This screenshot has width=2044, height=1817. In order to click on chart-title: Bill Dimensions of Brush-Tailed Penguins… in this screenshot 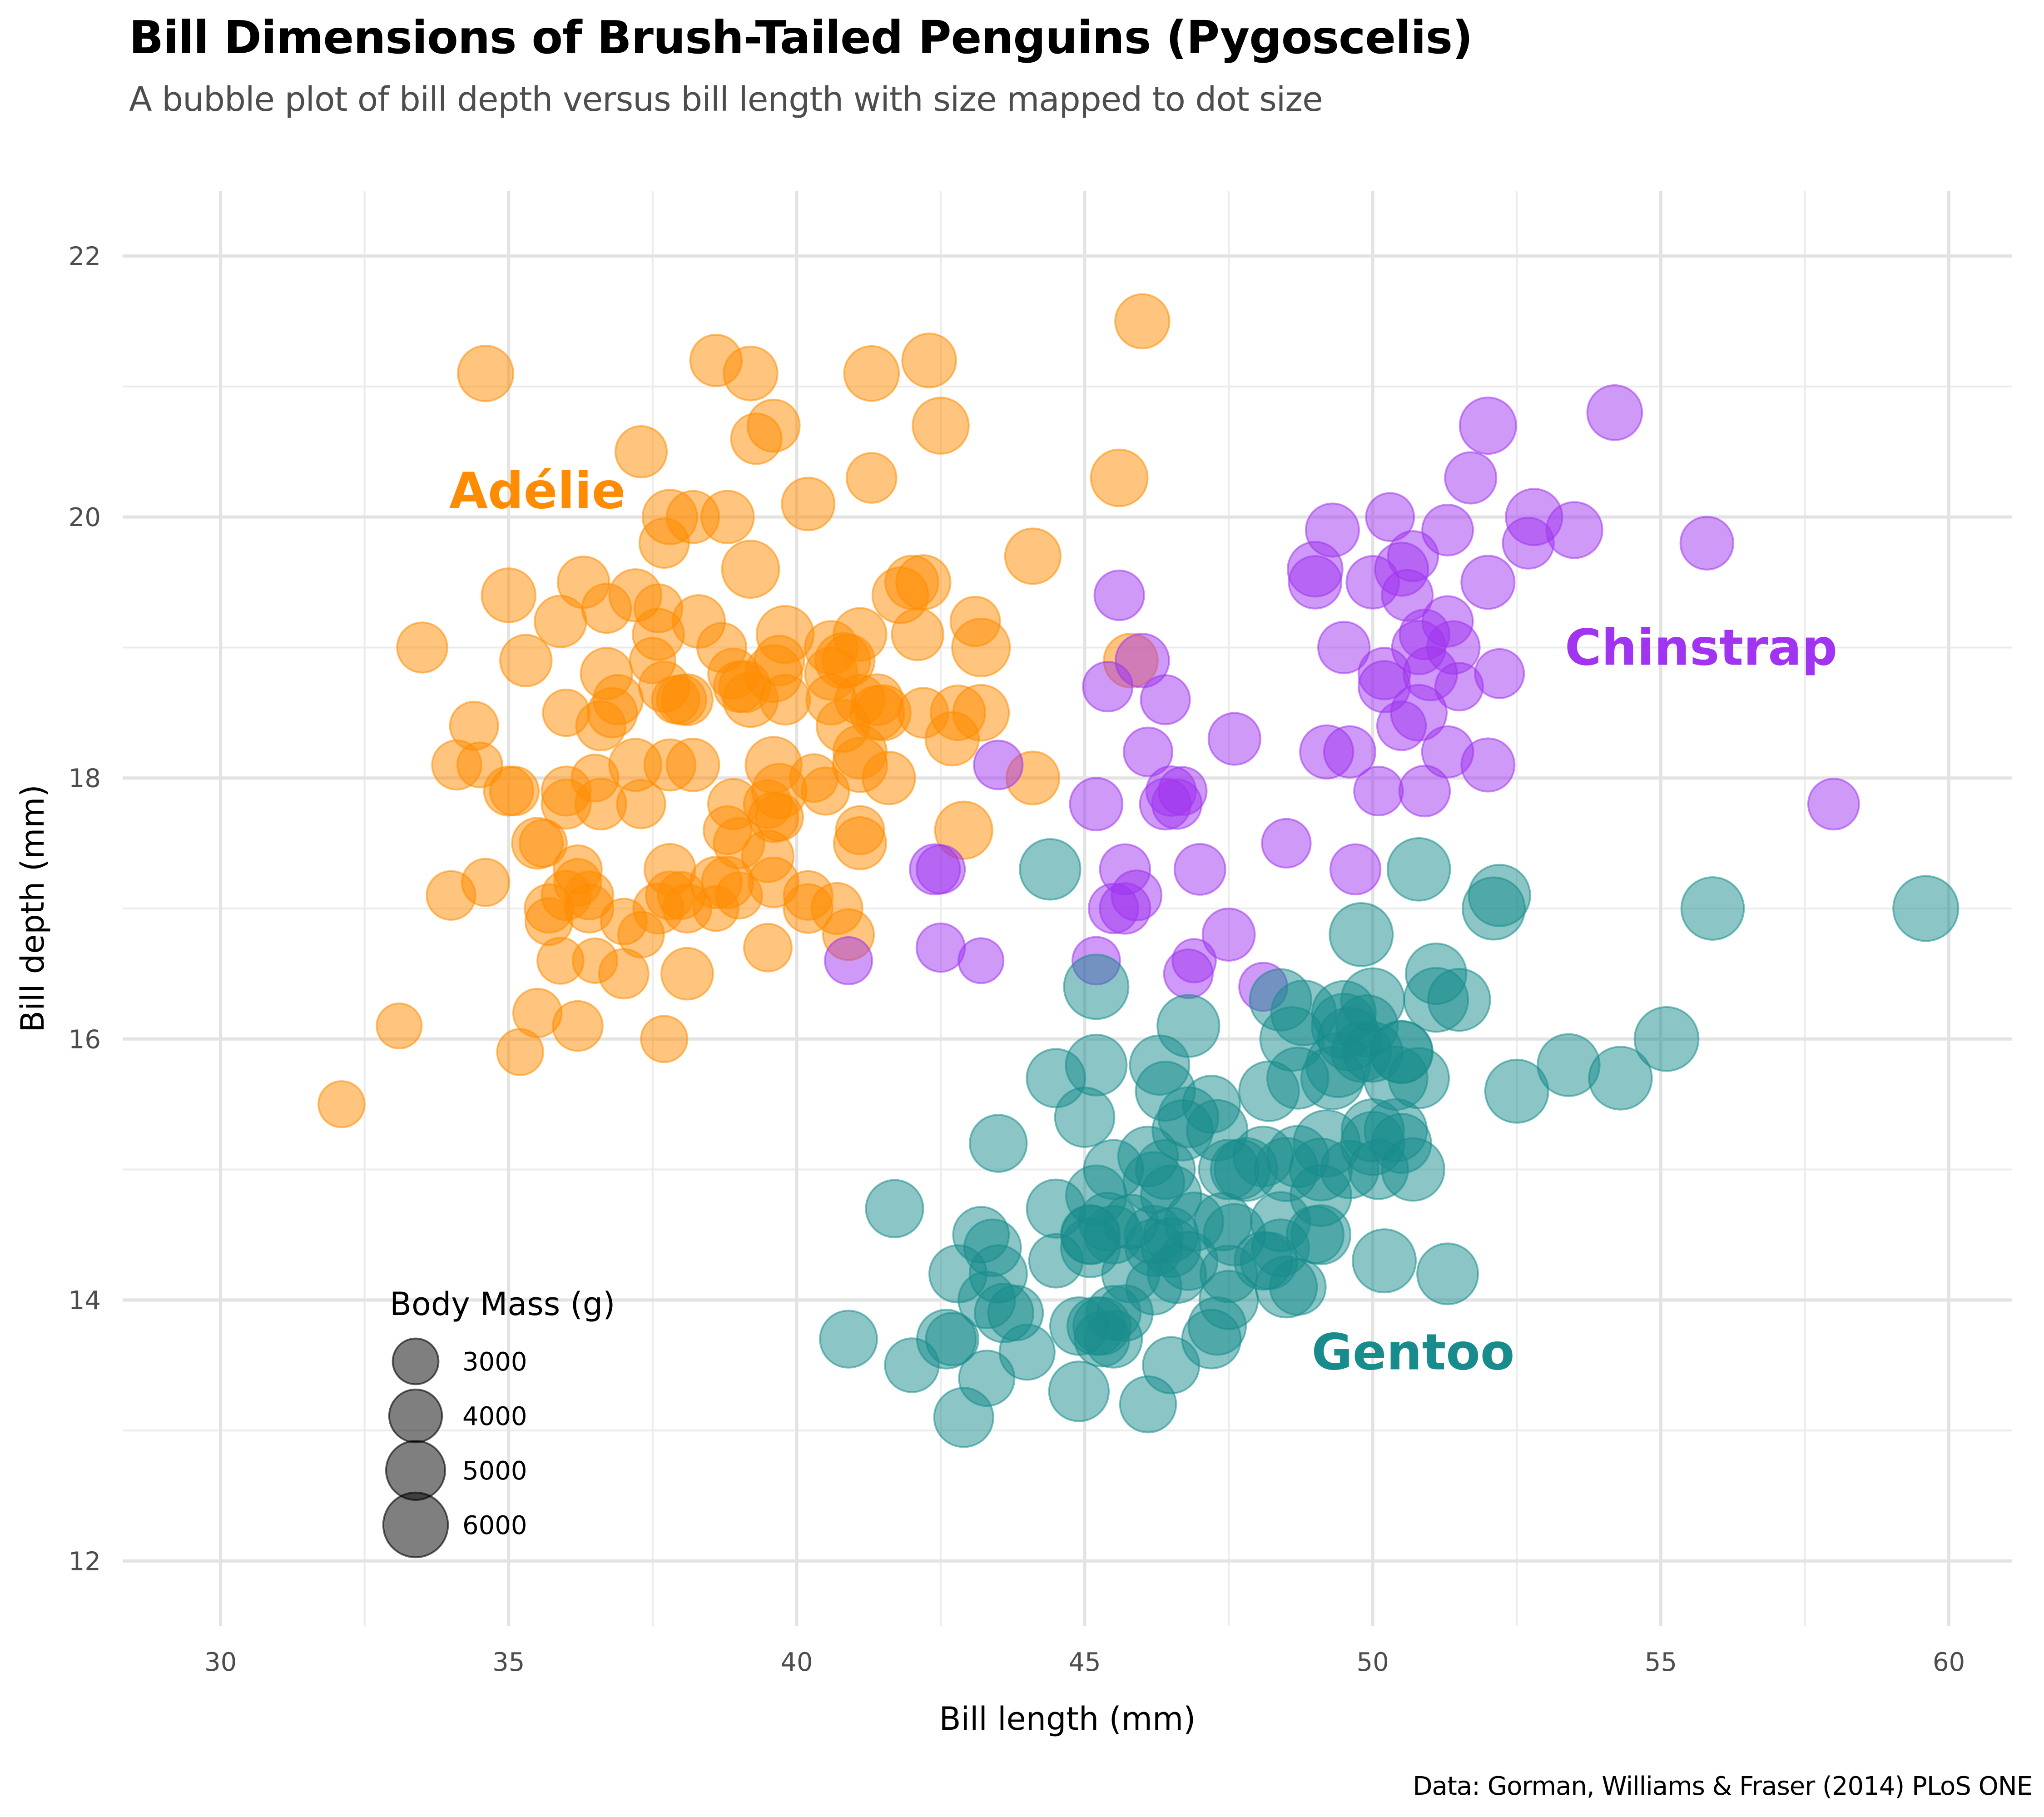, I will do `click(801, 37)`.